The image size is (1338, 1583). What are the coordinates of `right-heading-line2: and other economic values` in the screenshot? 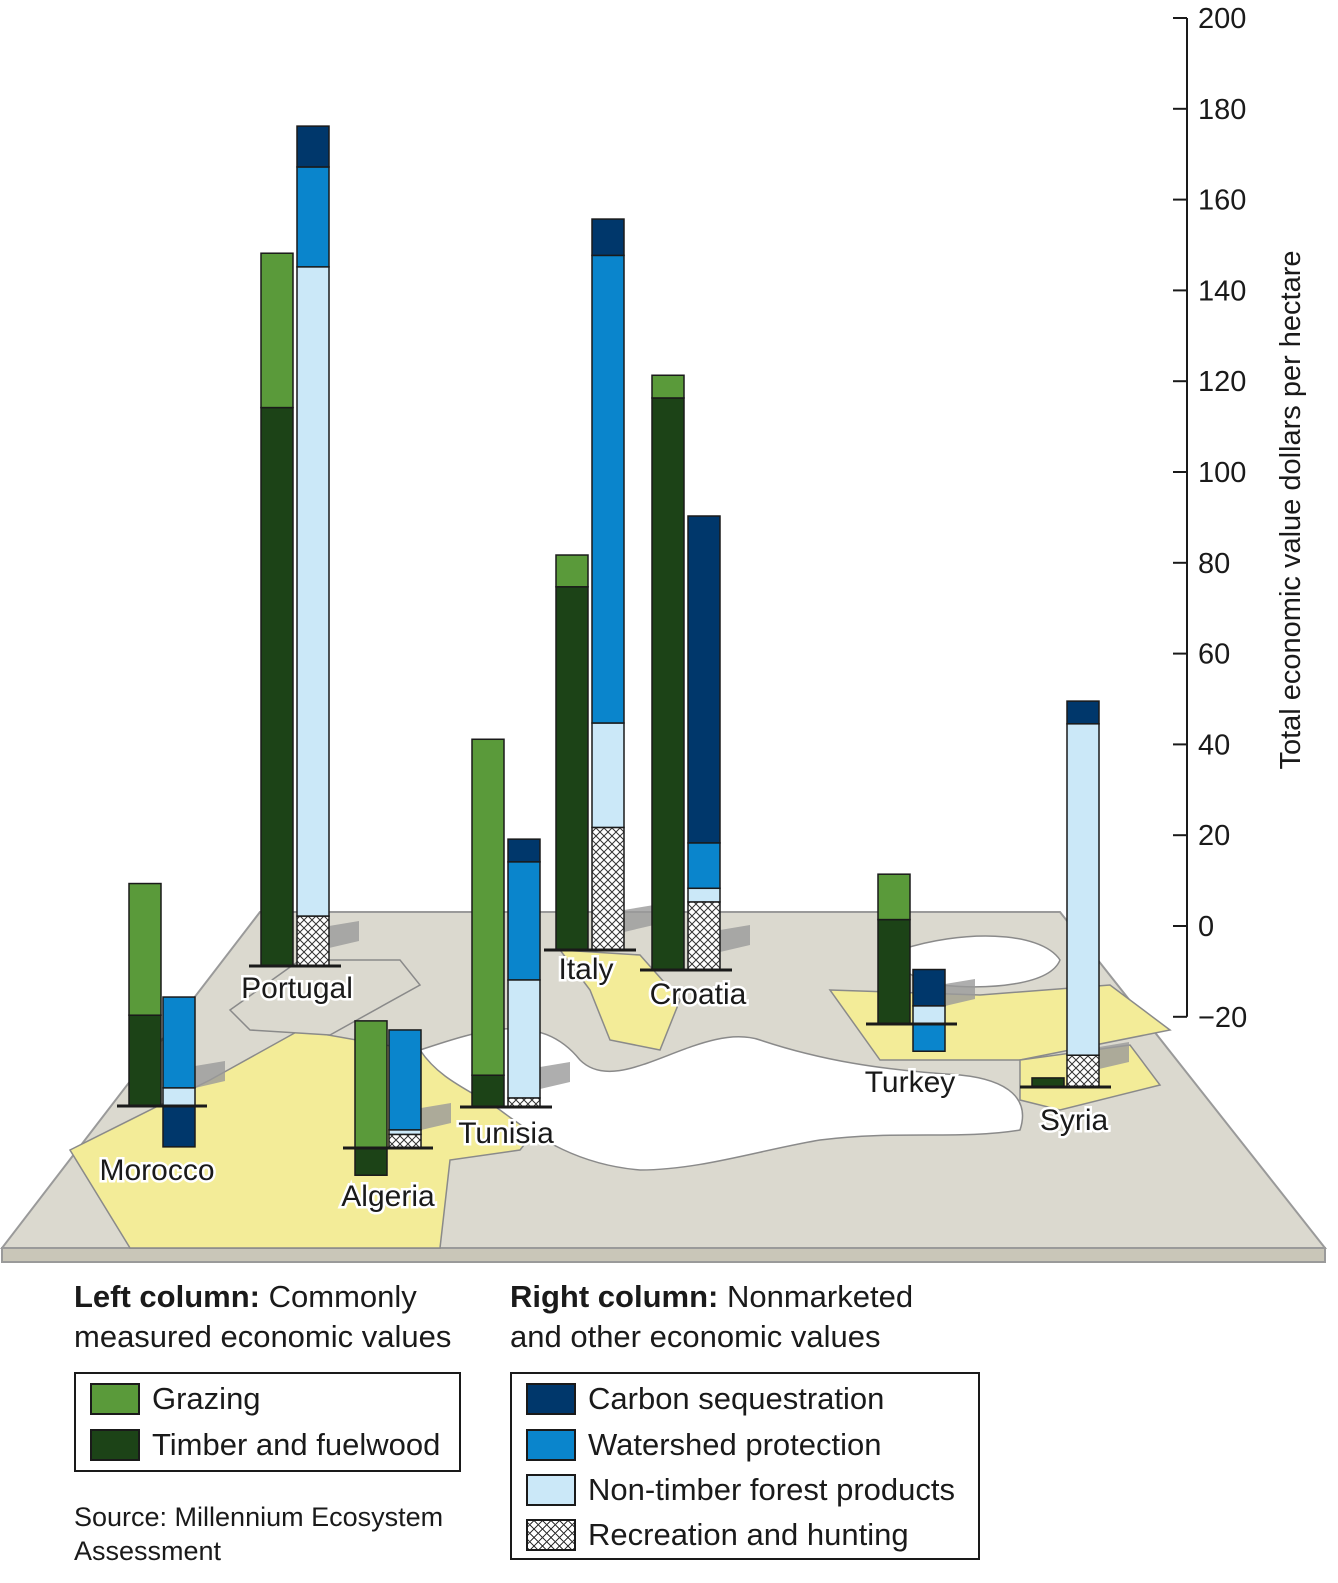 It's located at (695, 1336).